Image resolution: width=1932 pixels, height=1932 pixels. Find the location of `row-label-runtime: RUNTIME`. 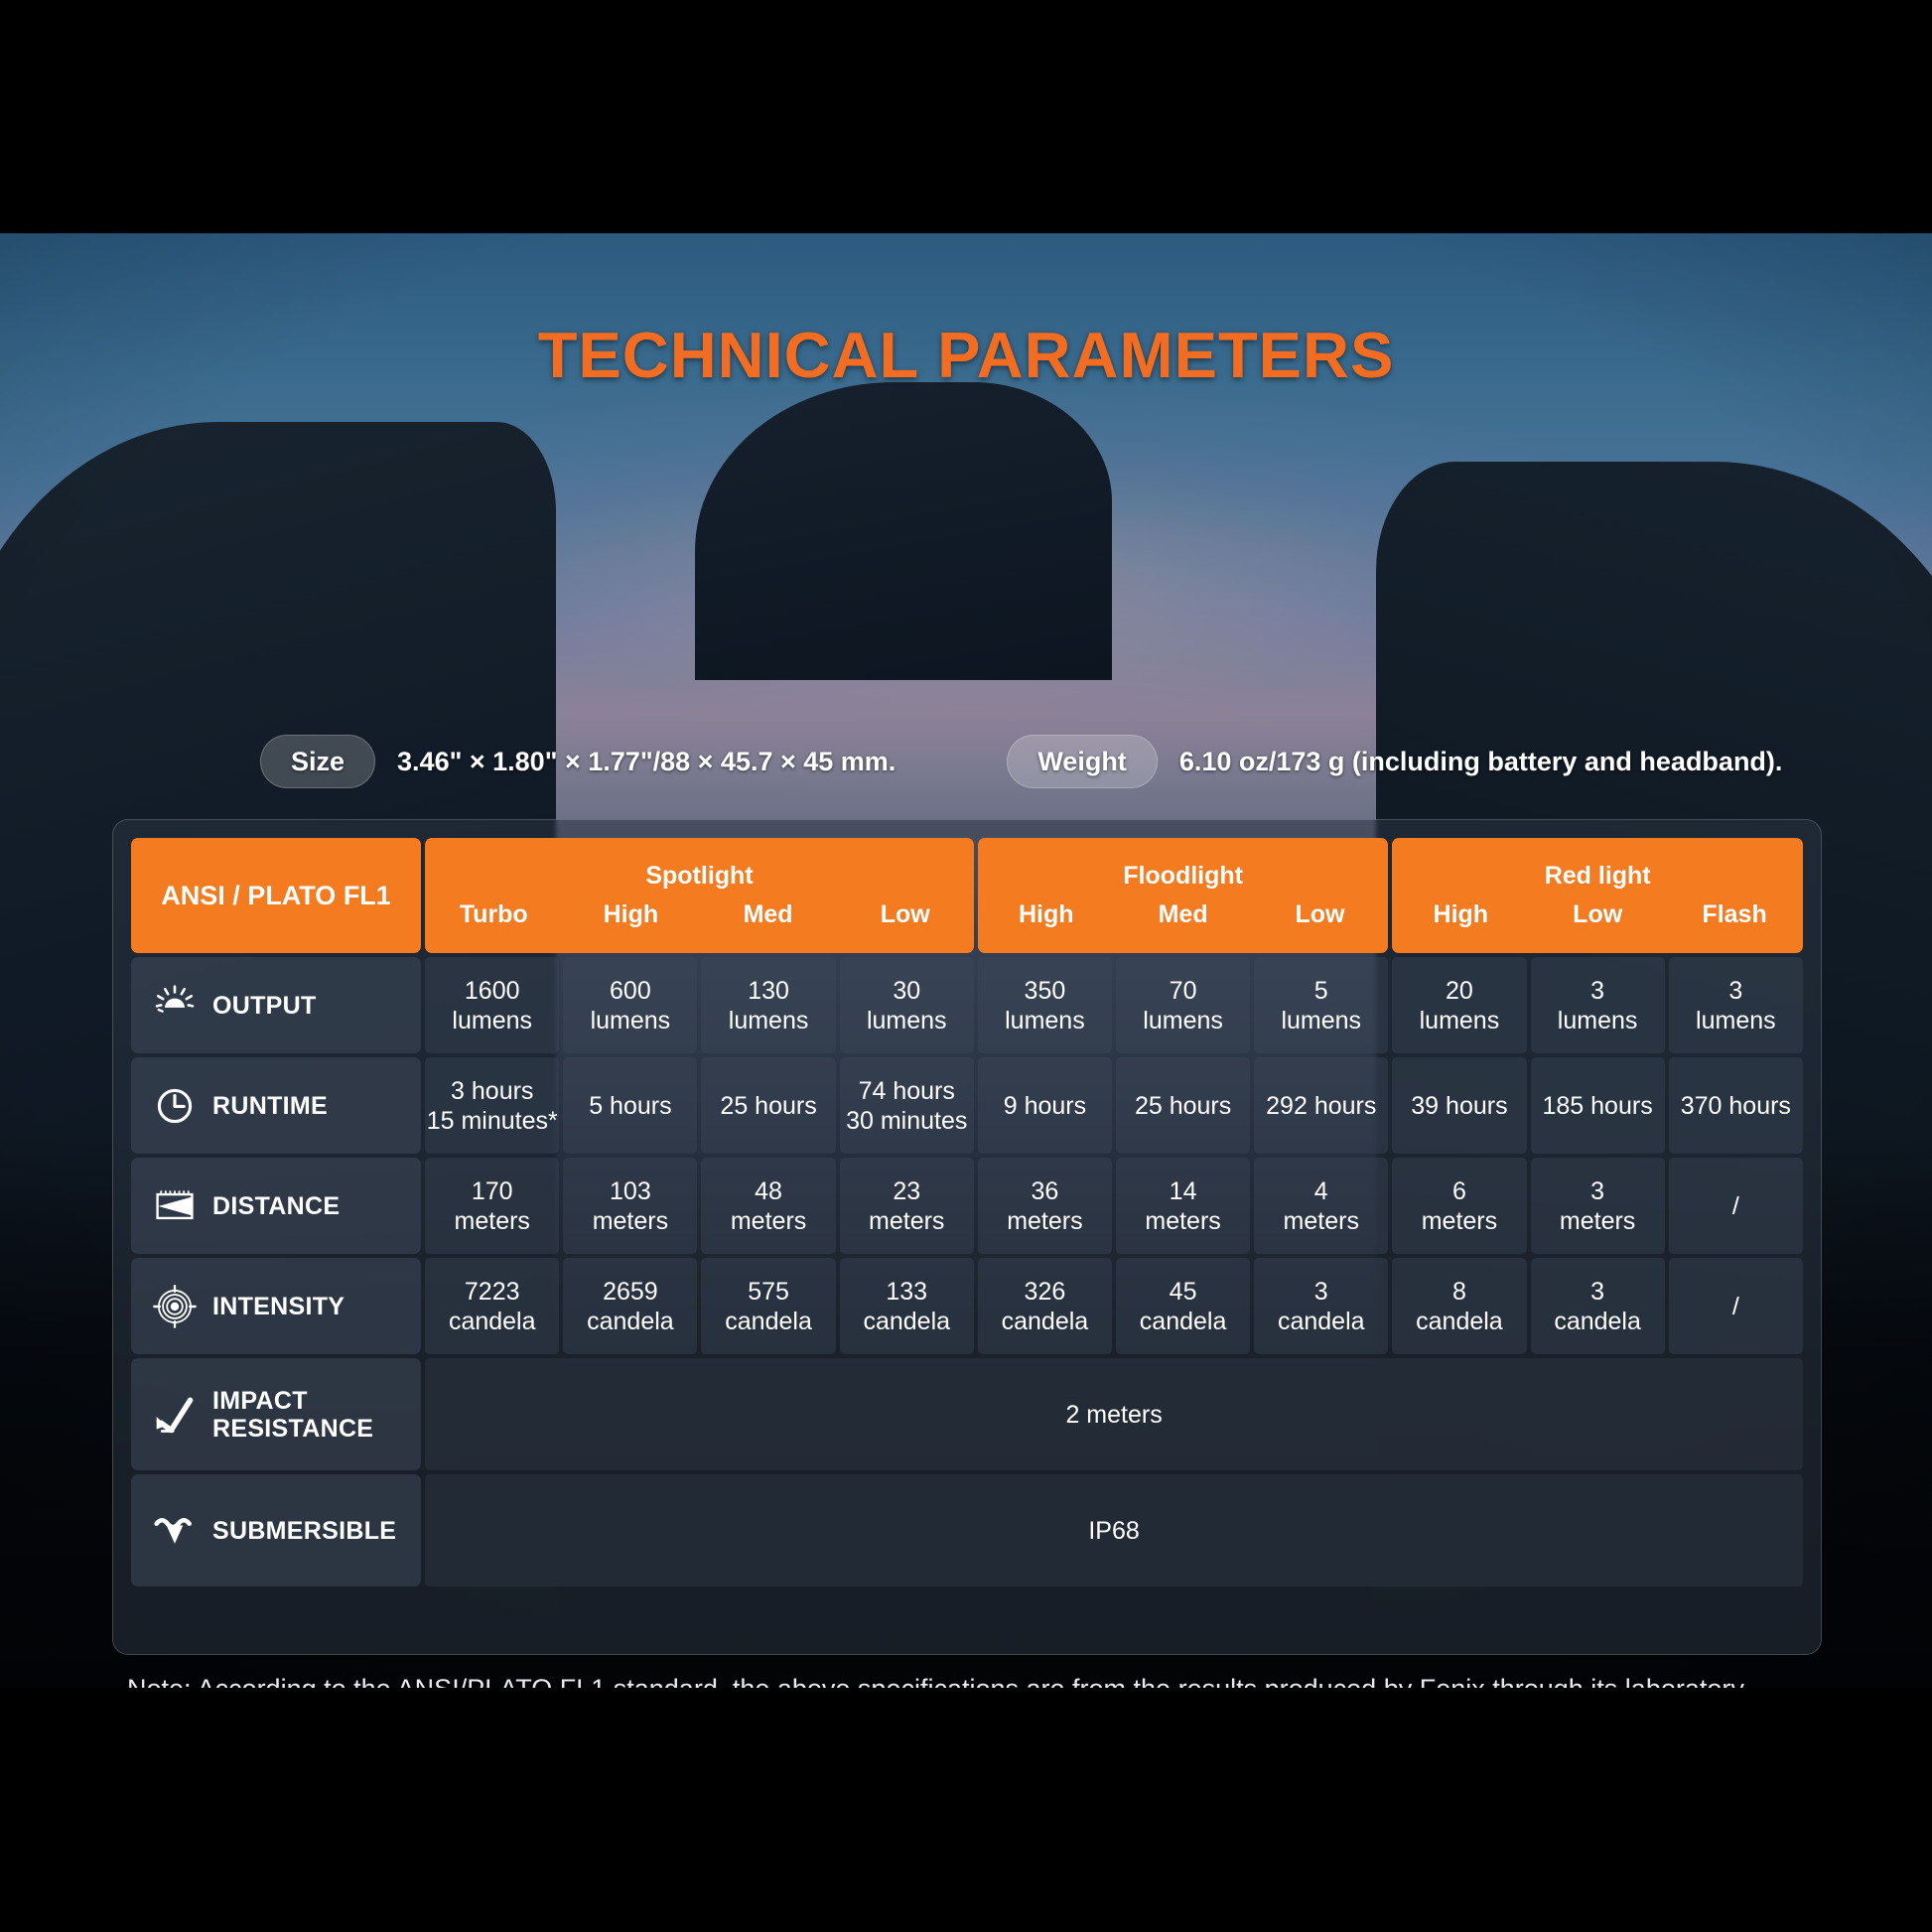

row-label-runtime: RUNTIME is located at coordinates (276, 1106).